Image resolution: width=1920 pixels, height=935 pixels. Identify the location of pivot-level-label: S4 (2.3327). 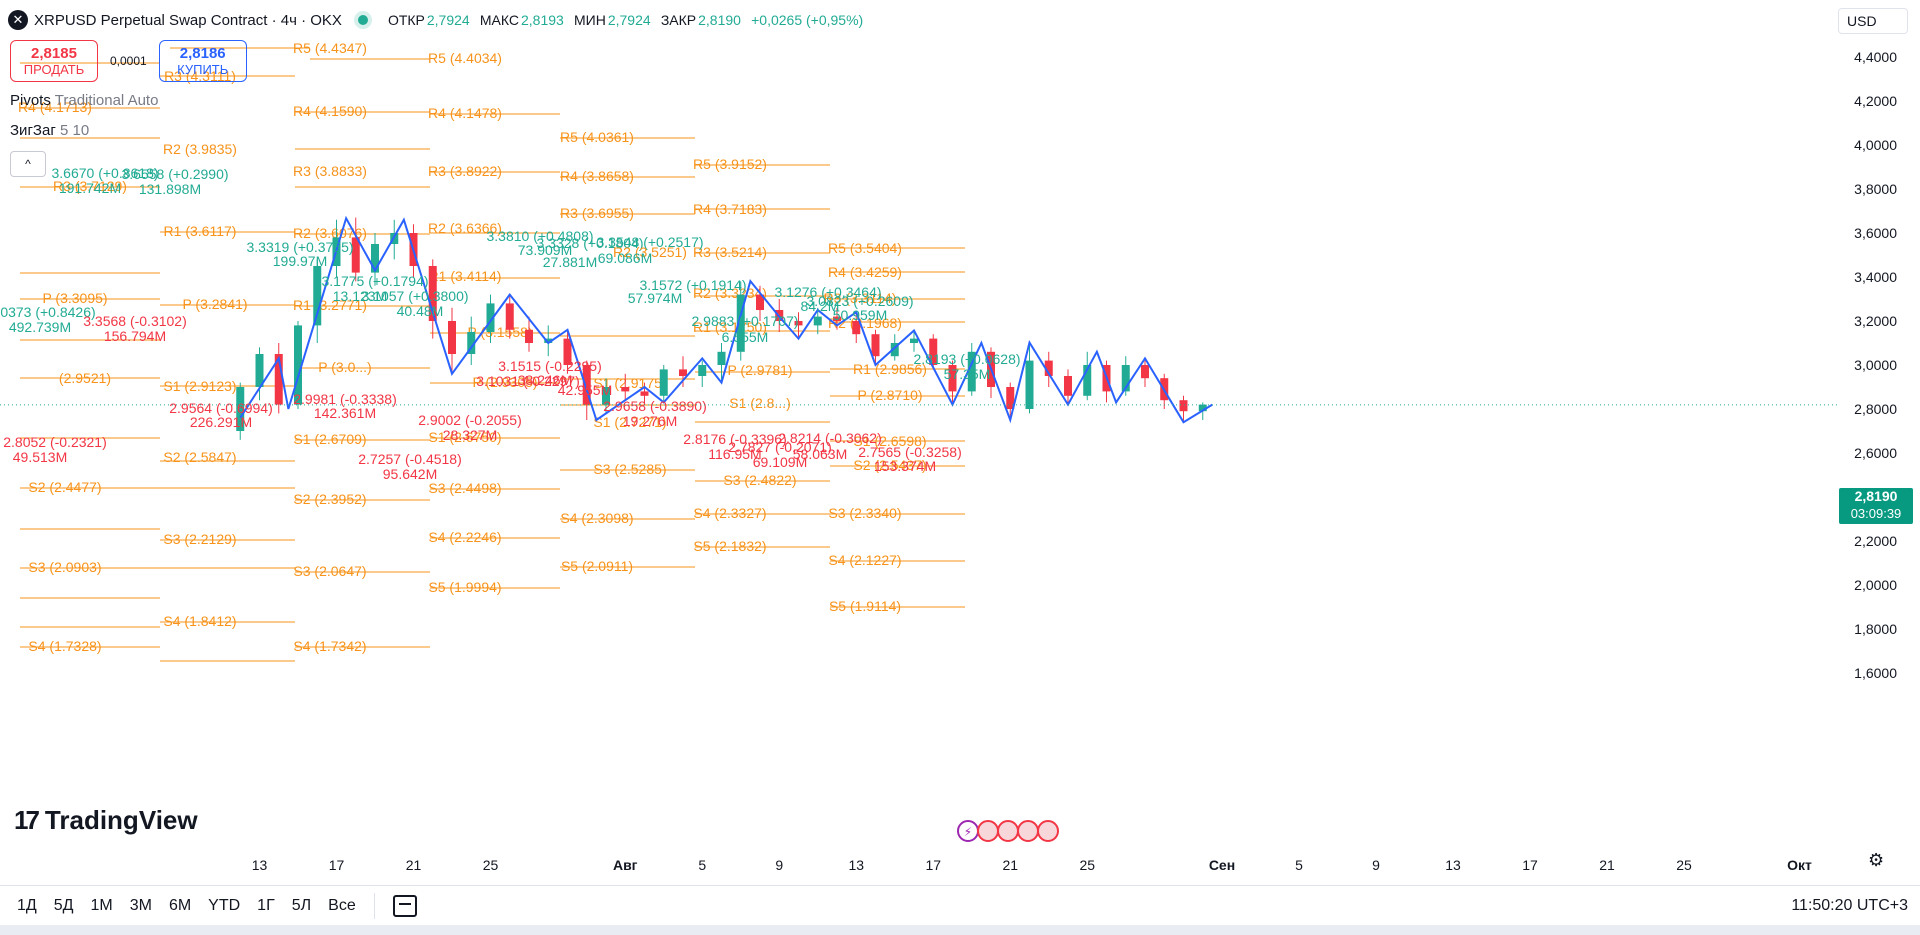
(729, 513).